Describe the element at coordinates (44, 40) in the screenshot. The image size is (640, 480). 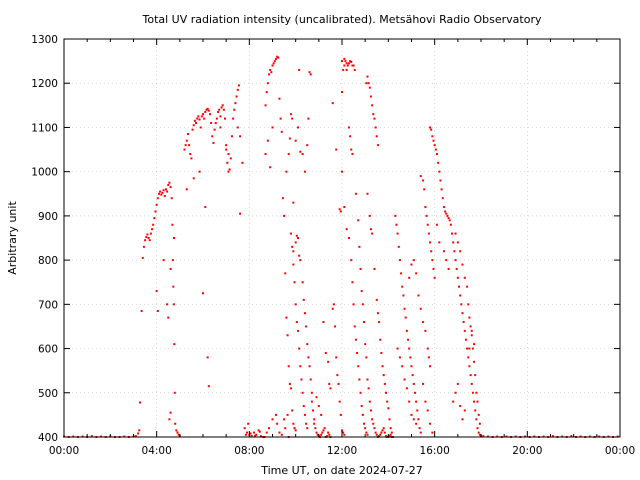
I see `y-tick-label: 1300` at that location.